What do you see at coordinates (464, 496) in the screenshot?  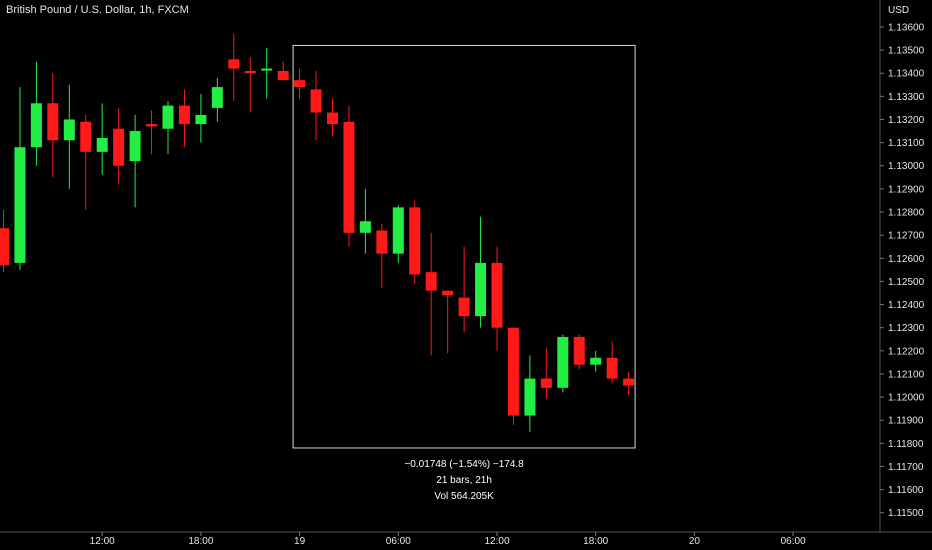 I see `measure-volume-label: Vol 564.205K` at bounding box center [464, 496].